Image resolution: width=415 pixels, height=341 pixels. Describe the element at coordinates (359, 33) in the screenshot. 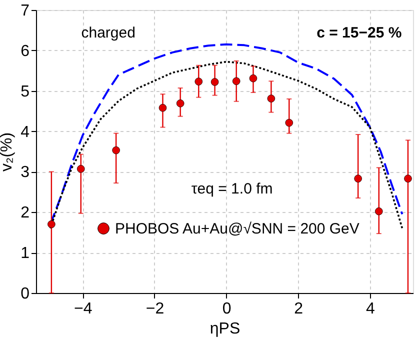

I see `annotation: c = 15−25 %` at that location.